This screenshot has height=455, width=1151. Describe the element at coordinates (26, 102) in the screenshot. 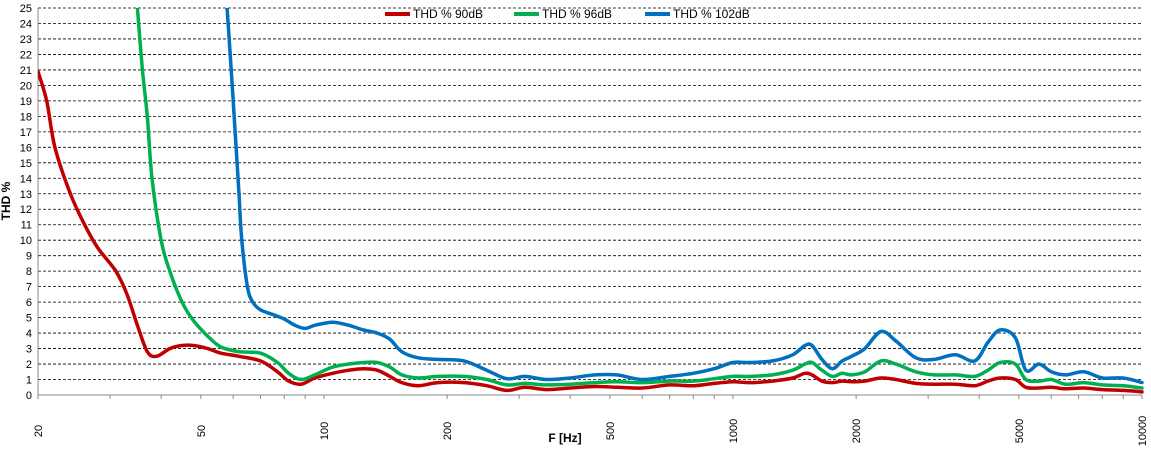

I see `y-tick-label: 19` at that location.